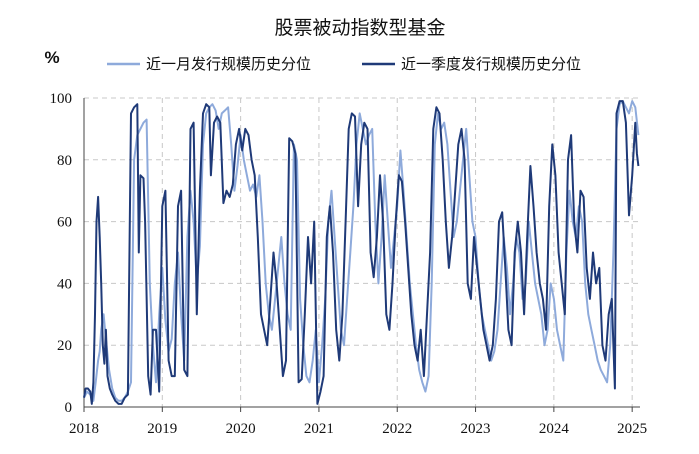 This screenshot has height=454, width=699. I want to click on legend-label-quarterly: 近一季度发行规模历史分位, so click(491, 64).